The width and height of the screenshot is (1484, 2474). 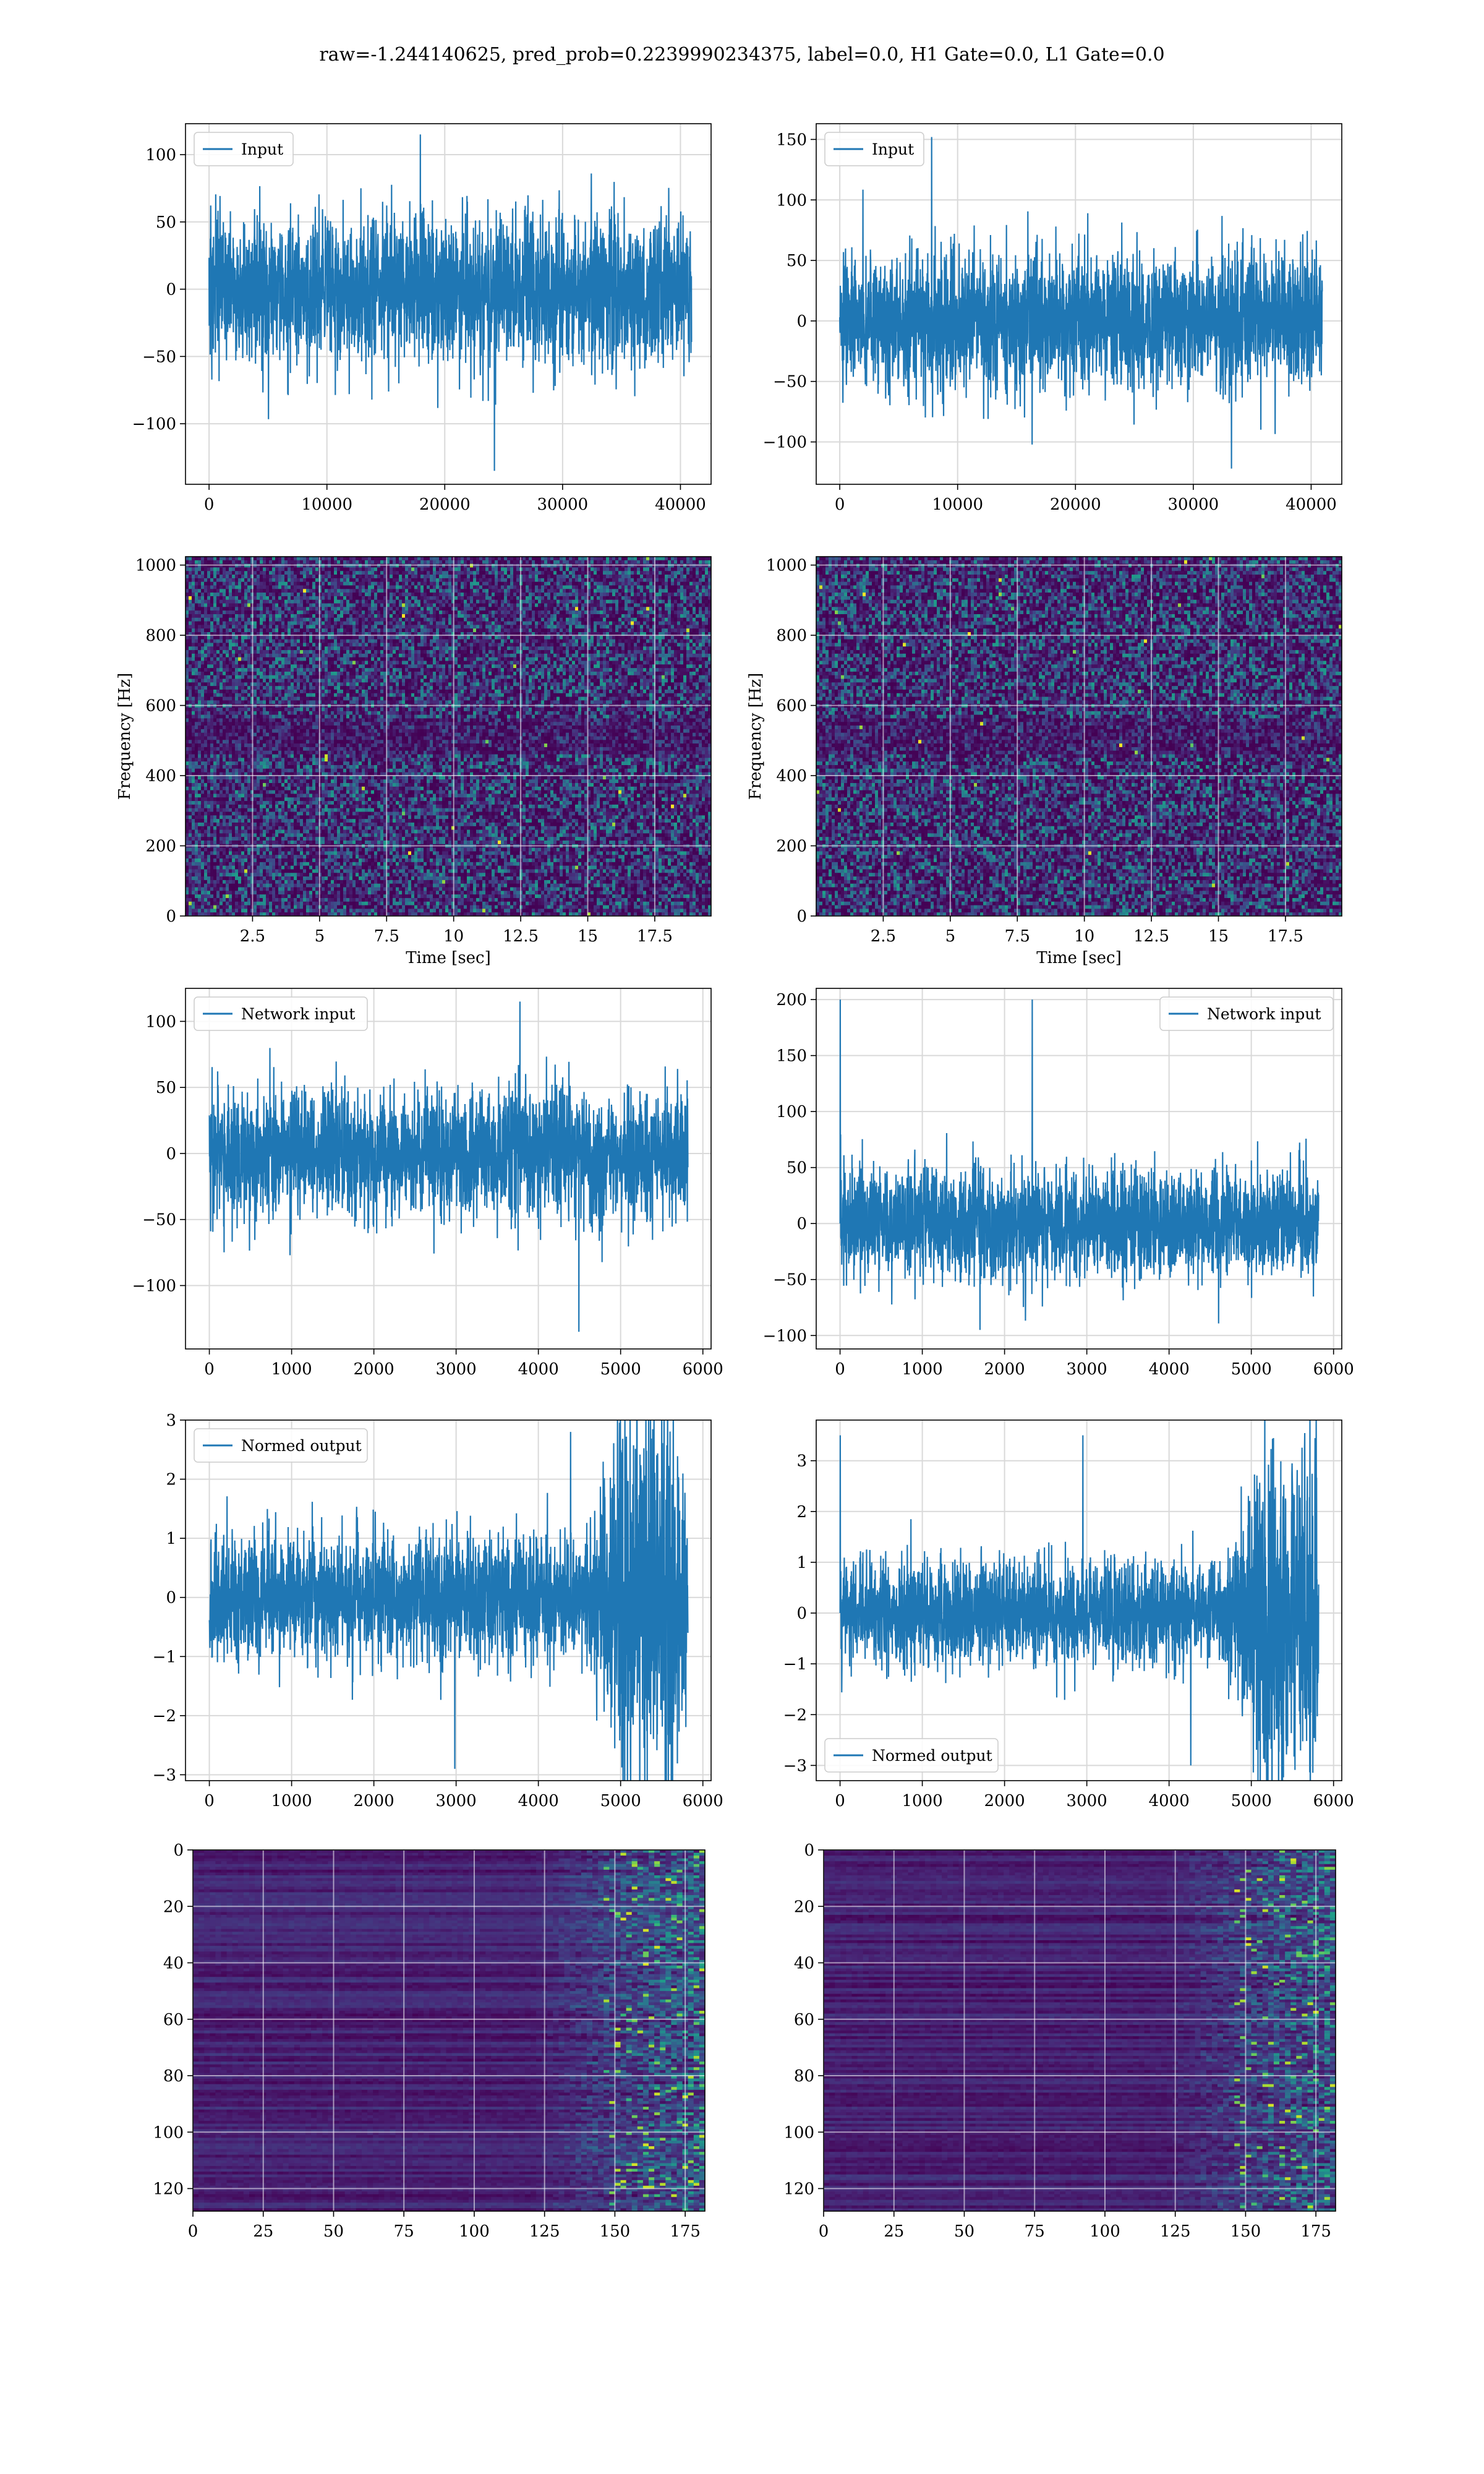 What do you see at coordinates (262, 149) in the screenshot?
I see `legend-label: Input` at bounding box center [262, 149].